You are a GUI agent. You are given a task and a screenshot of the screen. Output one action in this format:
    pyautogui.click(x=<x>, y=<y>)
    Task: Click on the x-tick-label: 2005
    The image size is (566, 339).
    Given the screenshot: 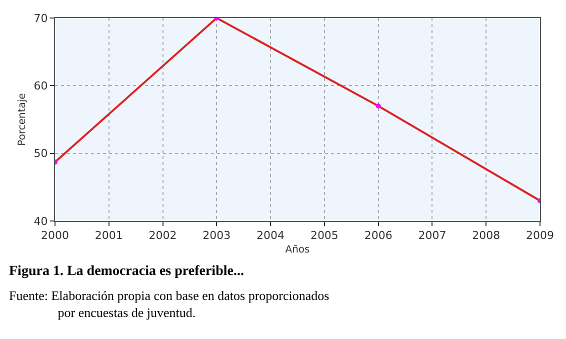 What is the action you would take?
    pyautogui.click(x=324, y=235)
    